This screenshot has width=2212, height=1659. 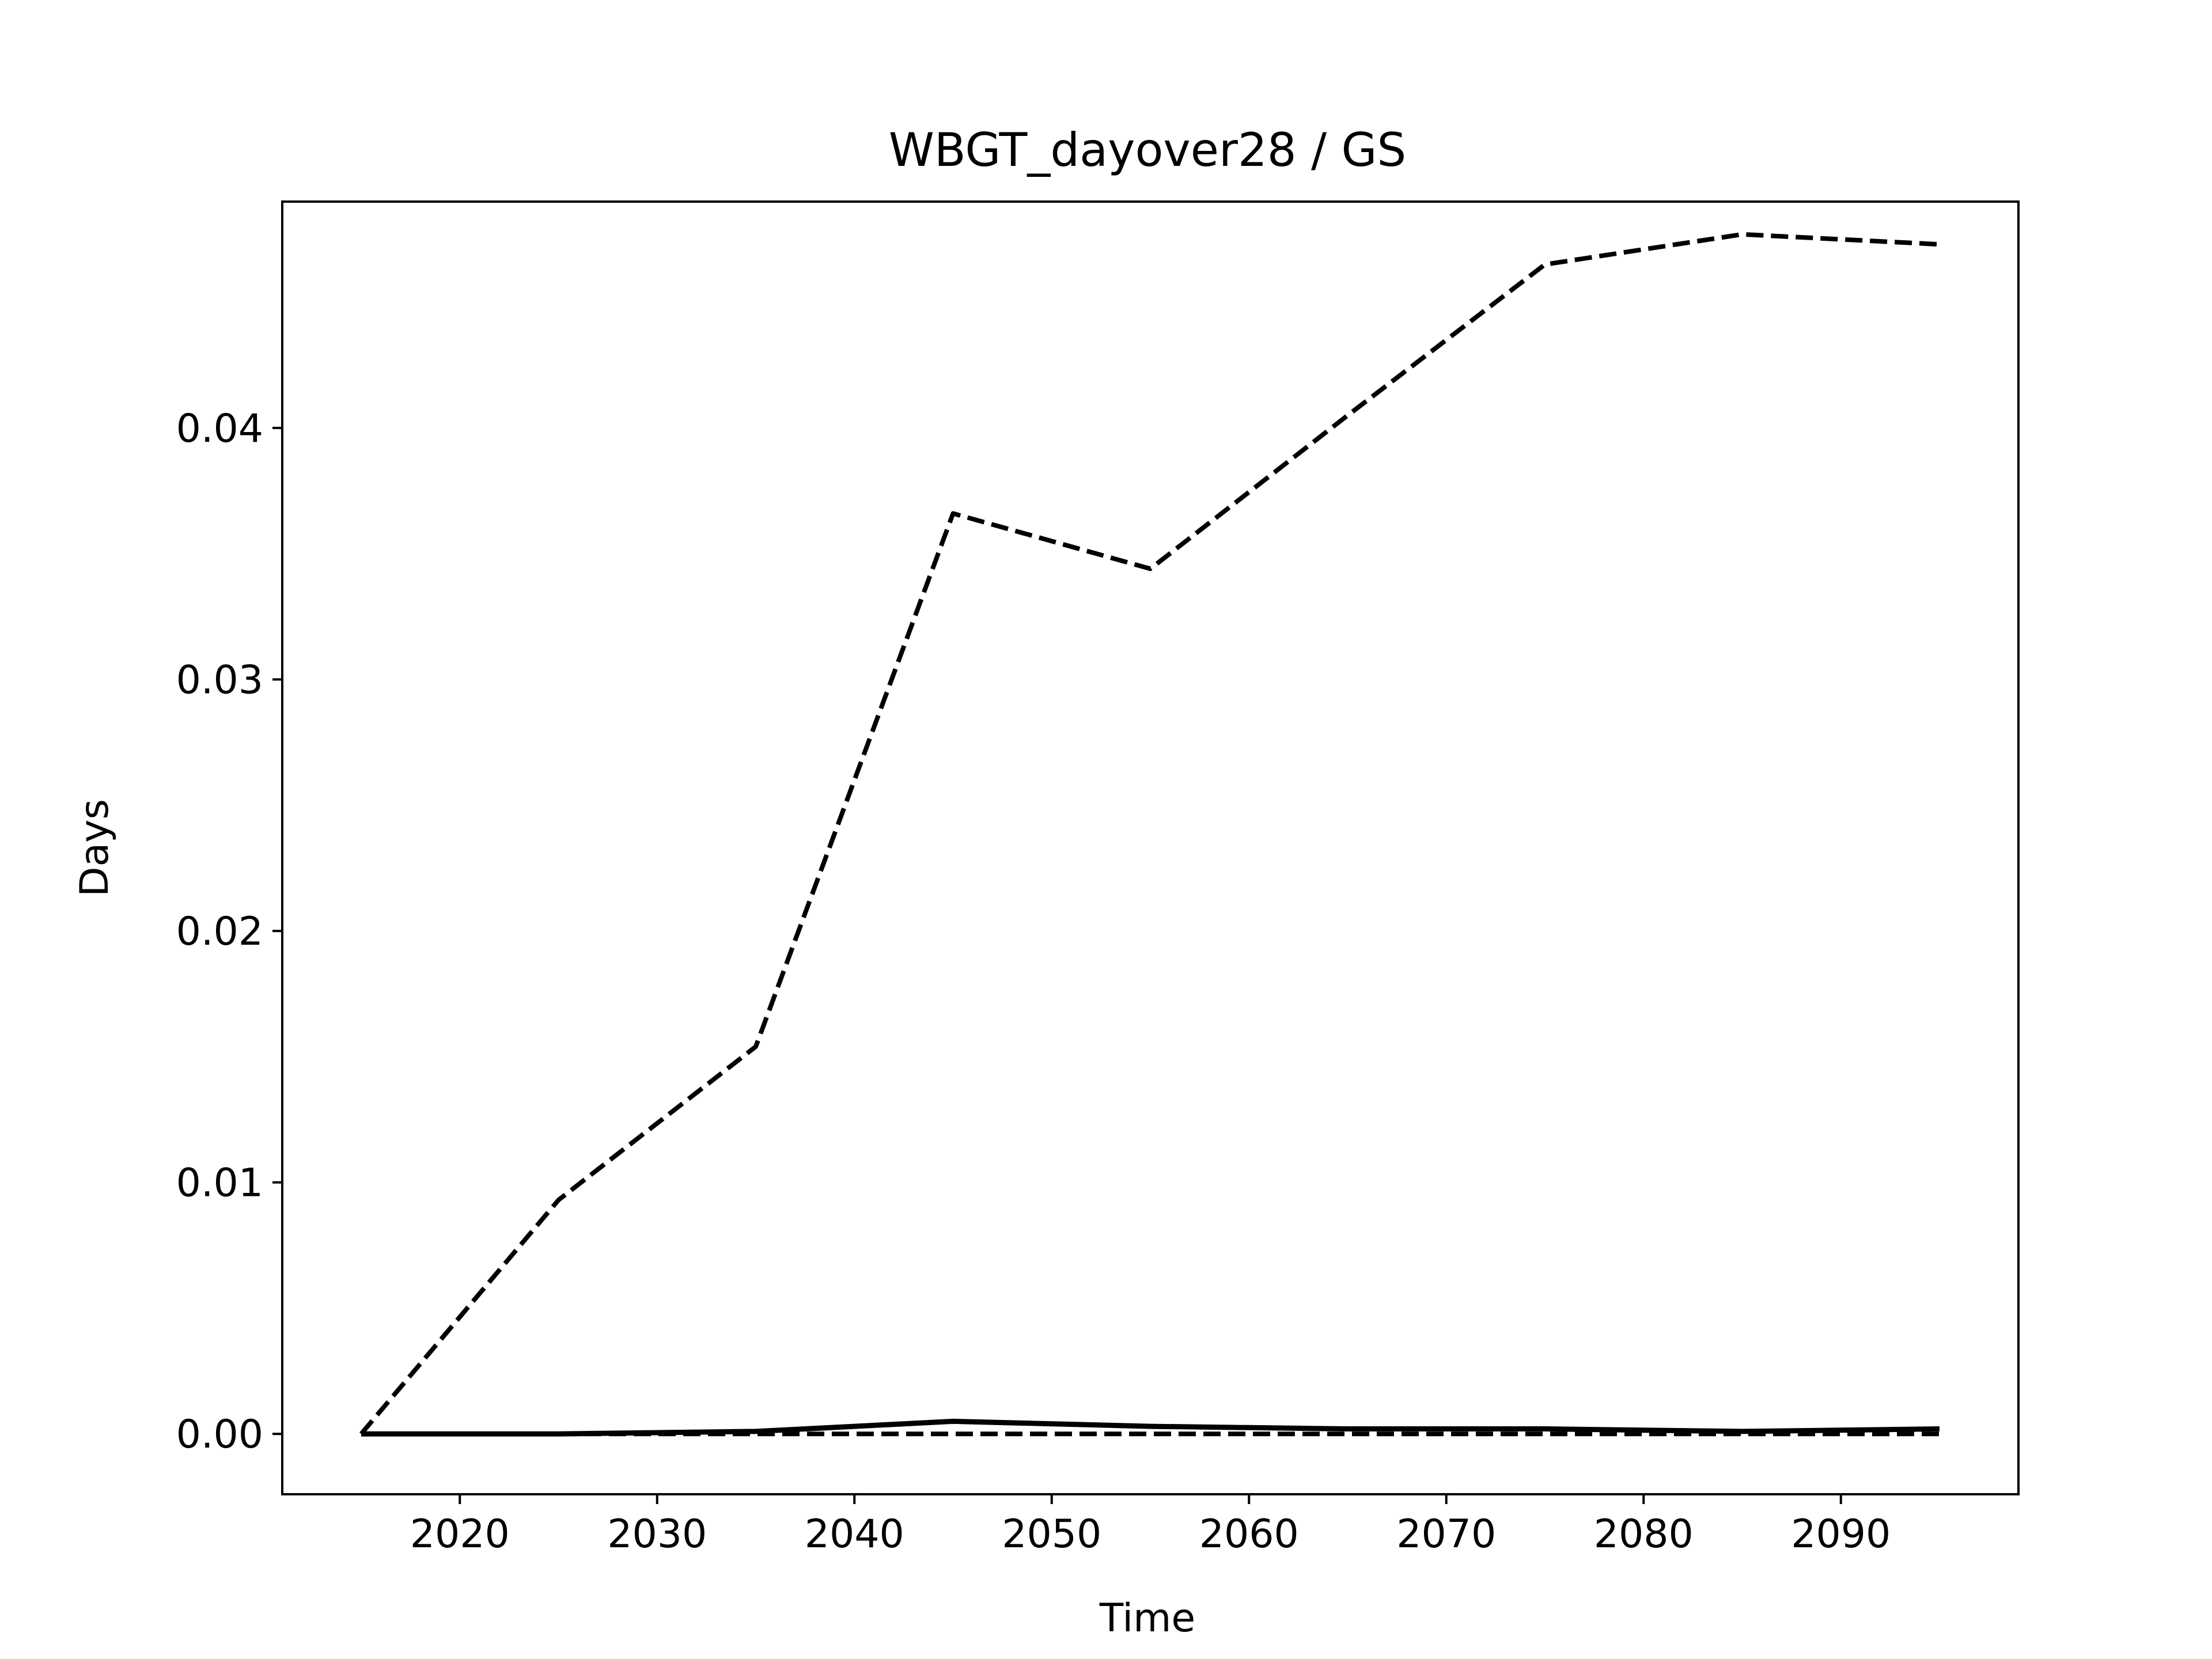 I want to click on x-axis: 2020 2030 2040 2050 2060 2070 2080 2090, so click(x=1150, y=1525).